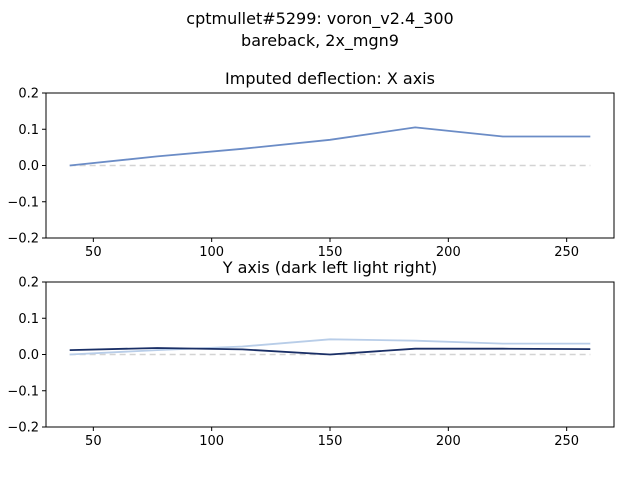 Image resolution: width=640 pixels, height=480 pixels. What do you see at coordinates (320, 41) in the screenshot?
I see `figure-title-line-2: bareback, 2x_mgn9` at bounding box center [320, 41].